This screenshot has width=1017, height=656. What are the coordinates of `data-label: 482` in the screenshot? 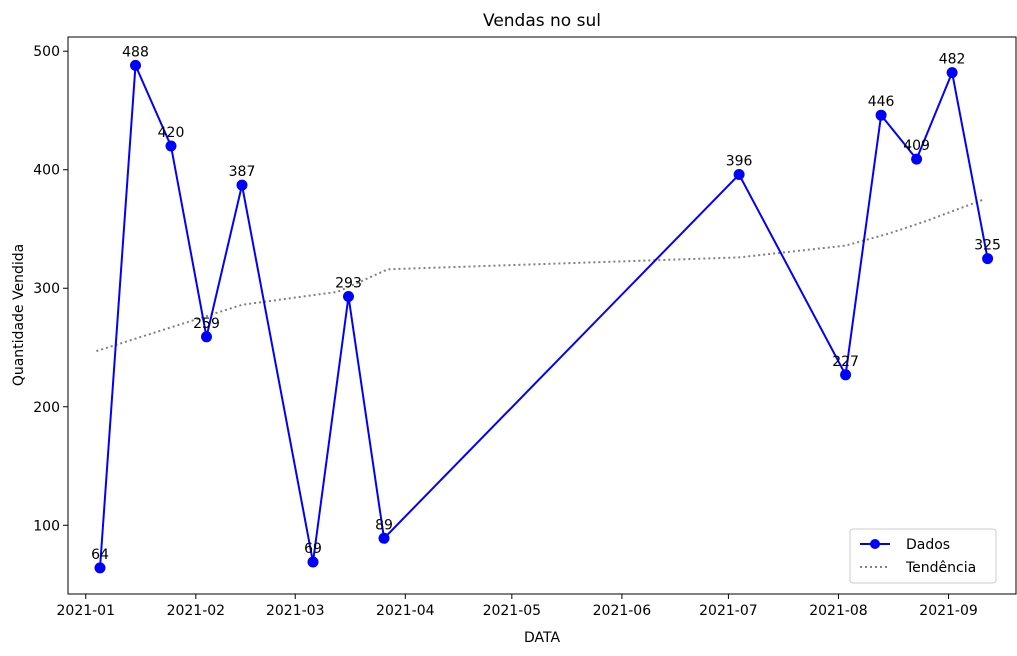 It's located at (952, 60).